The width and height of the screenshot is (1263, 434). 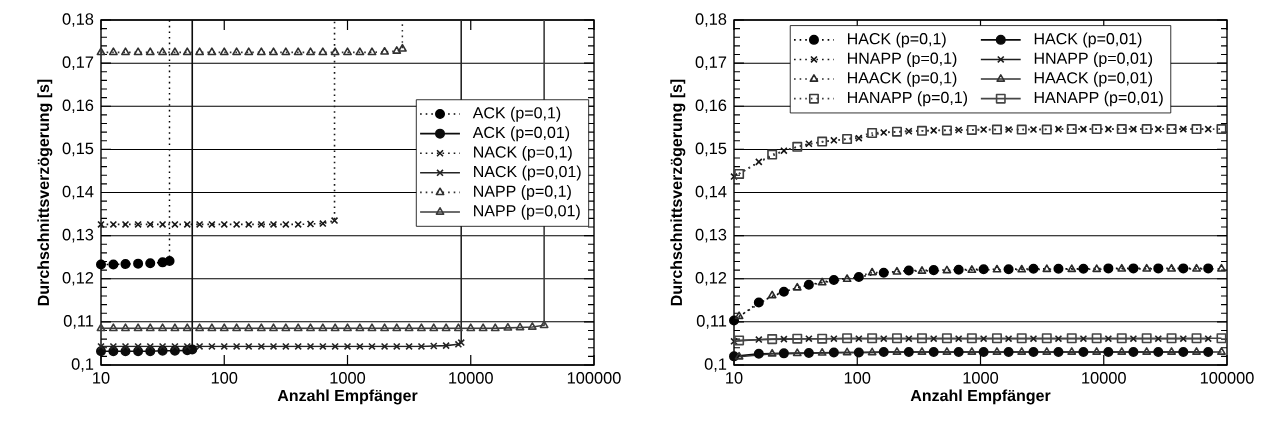 I want to click on legend-label: ACK (p=0,1), so click(x=516, y=114).